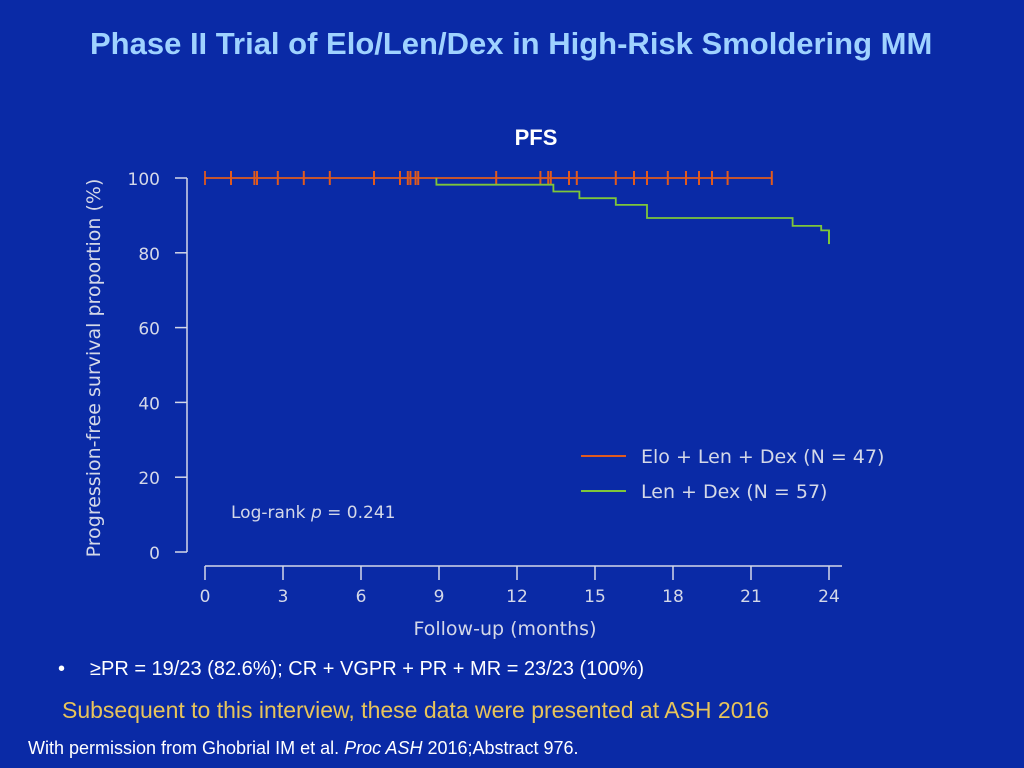 The height and width of the screenshot is (768, 1024). Describe the element at coordinates (205, 597) in the screenshot. I see `x-tick-label: 0` at that location.